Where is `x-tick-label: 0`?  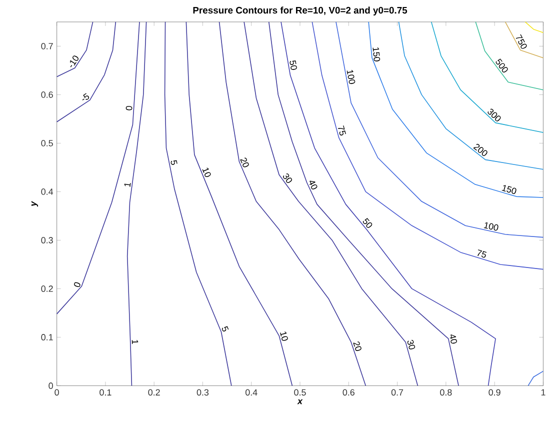 x-tick-label: 0 is located at coordinates (56, 392).